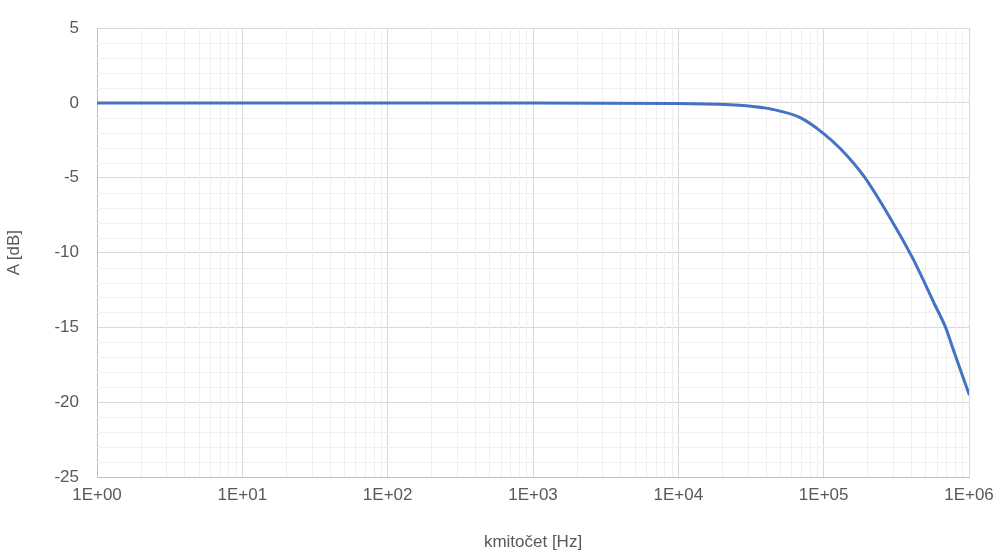  I want to click on x-tick-label: 1E+04, so click(678, 494).